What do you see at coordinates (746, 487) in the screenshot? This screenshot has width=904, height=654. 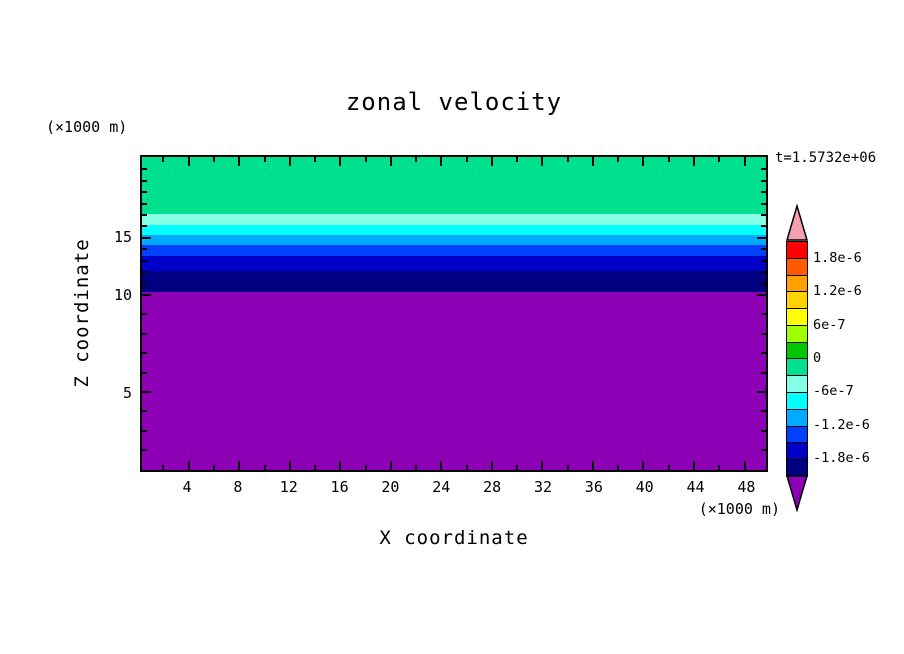 I see `x-tick-label: 48` at bounding box center [746, 487].